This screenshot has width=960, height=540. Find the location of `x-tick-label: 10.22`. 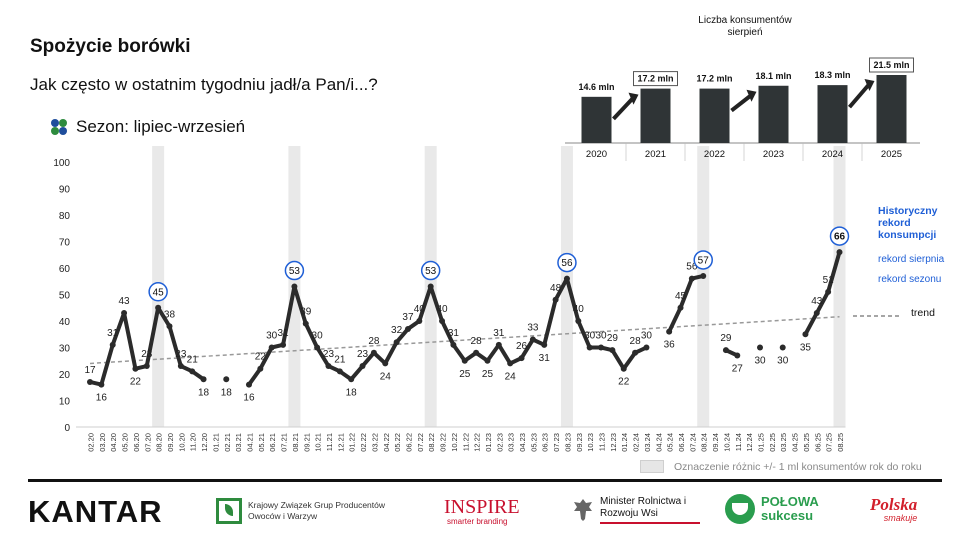

x-tick-label: 10.22 is located at coordinates (454, 442).